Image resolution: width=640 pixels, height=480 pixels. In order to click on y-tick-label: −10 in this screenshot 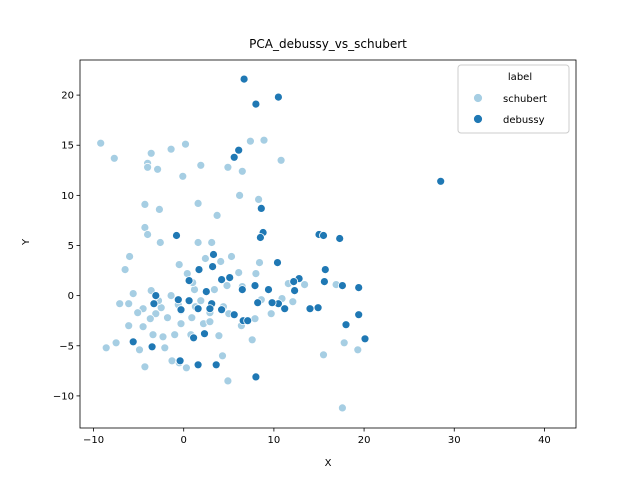, I will do `click(63, 396)`.